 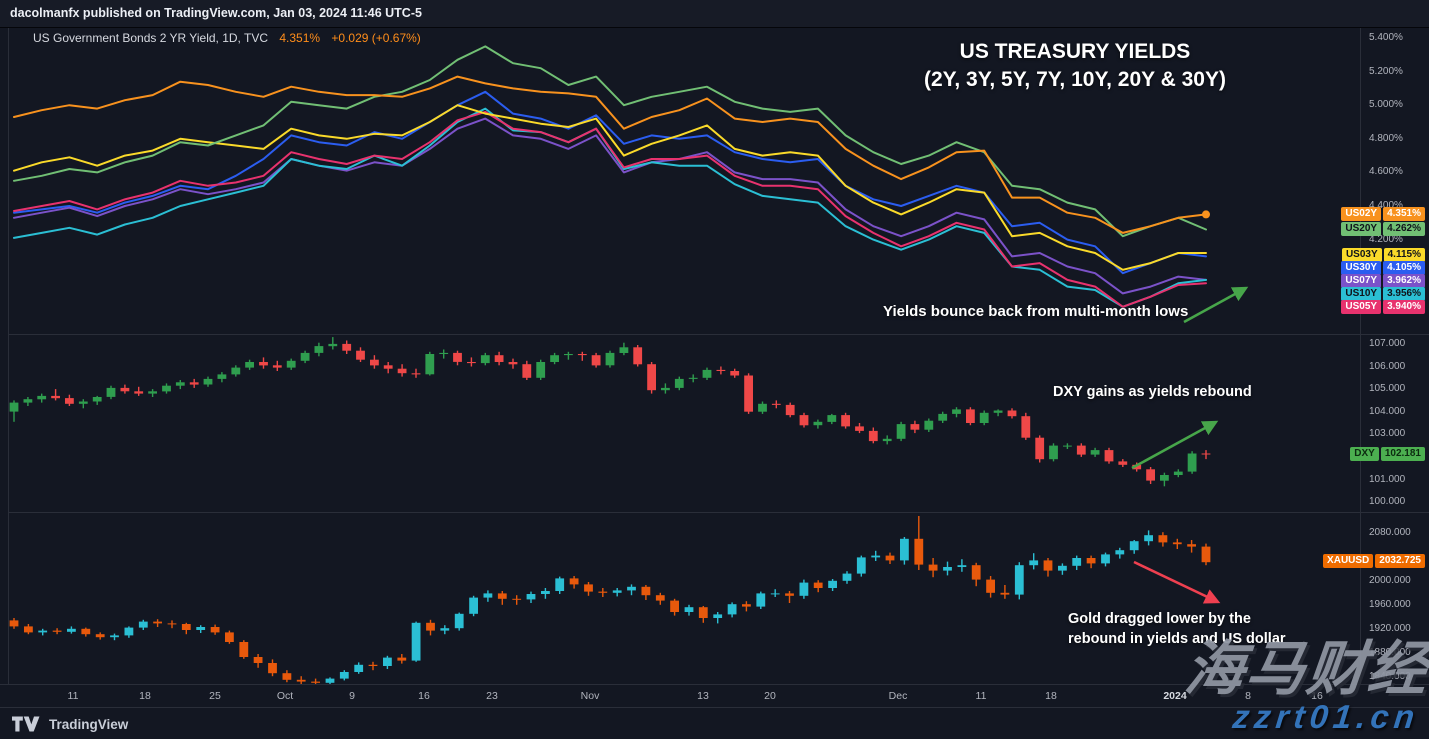 What do you see at coordinates (285, 696) in the screenshot?
I see `time-tick-label: Oct` at bounding box center [285, 696].